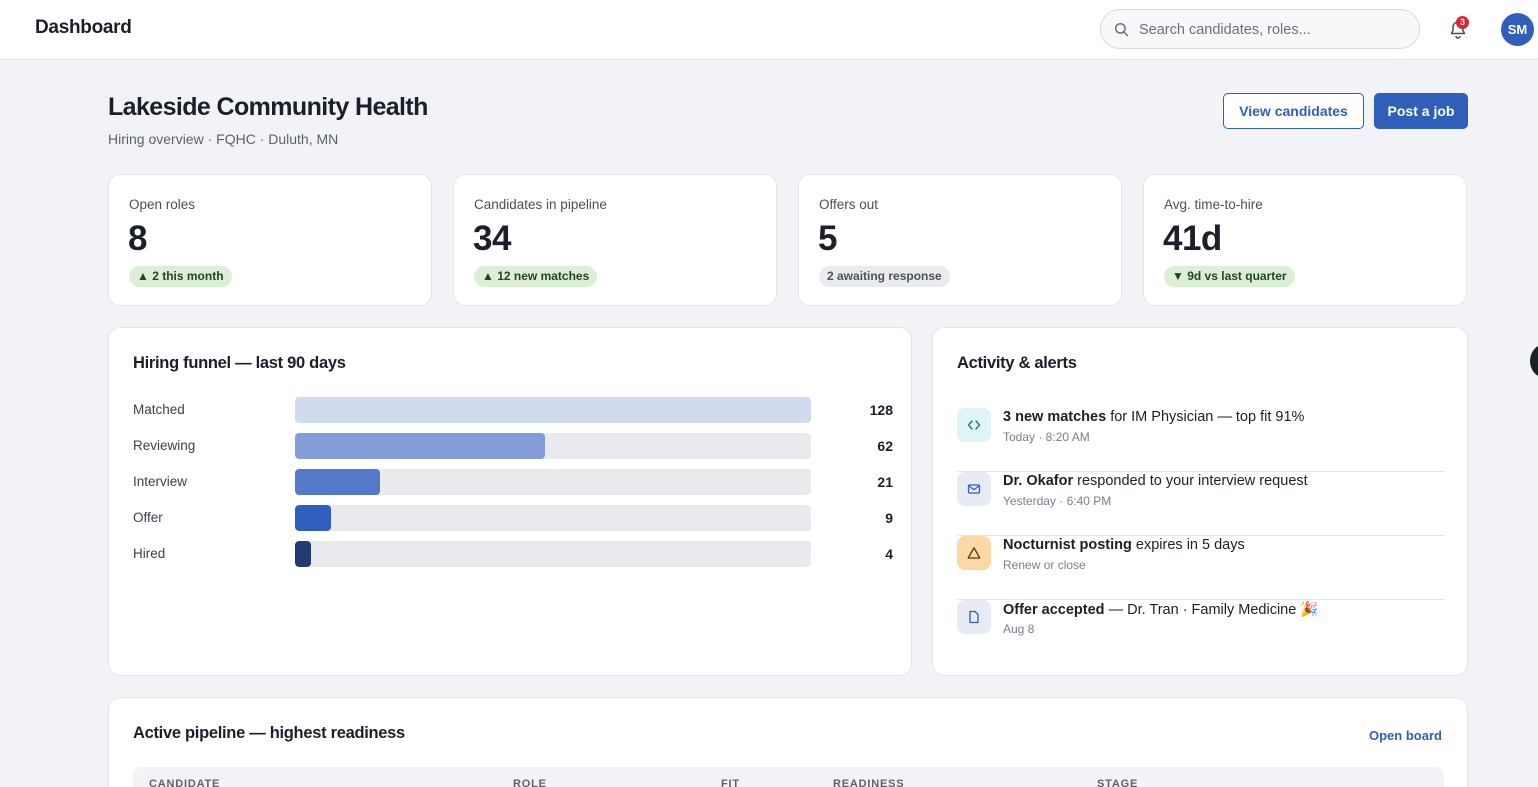  Describe the element at coordinates (1121, 29) in the screenshot. I see `search-icon` at that location.